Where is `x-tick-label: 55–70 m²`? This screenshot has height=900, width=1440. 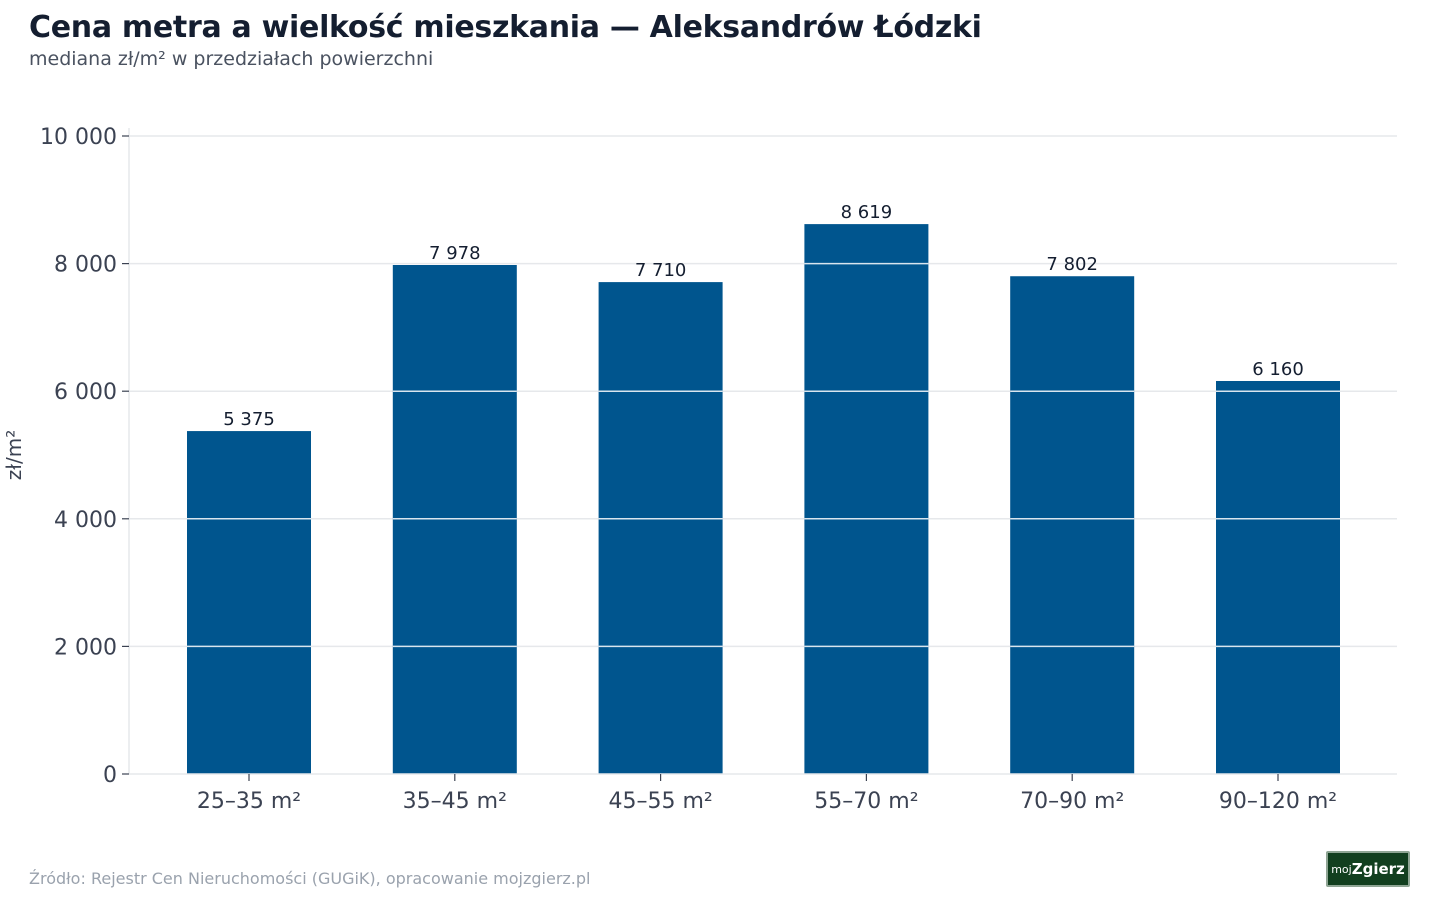
x-tick-label: 55–70 m² is located at coordinates (866, 801).